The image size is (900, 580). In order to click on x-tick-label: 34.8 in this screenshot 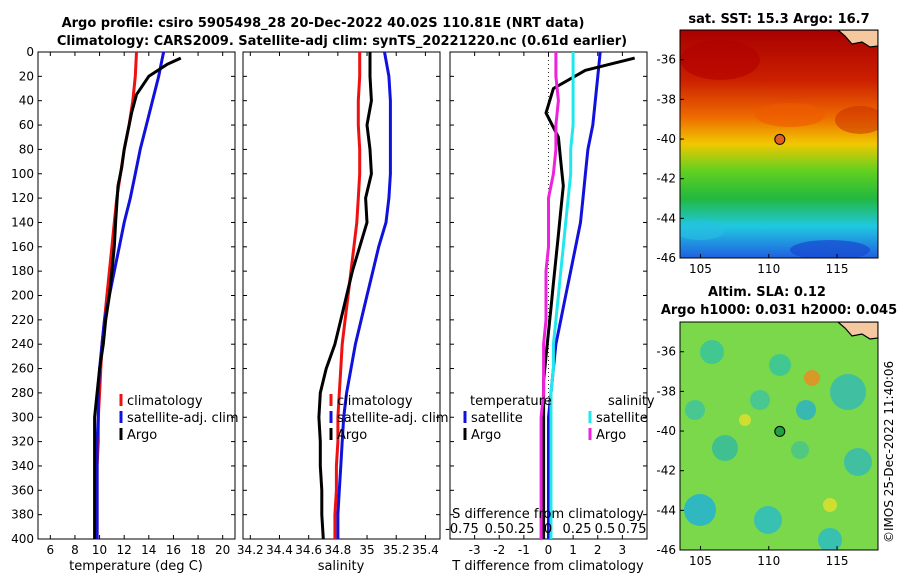, I will do `click(337, 550)`.